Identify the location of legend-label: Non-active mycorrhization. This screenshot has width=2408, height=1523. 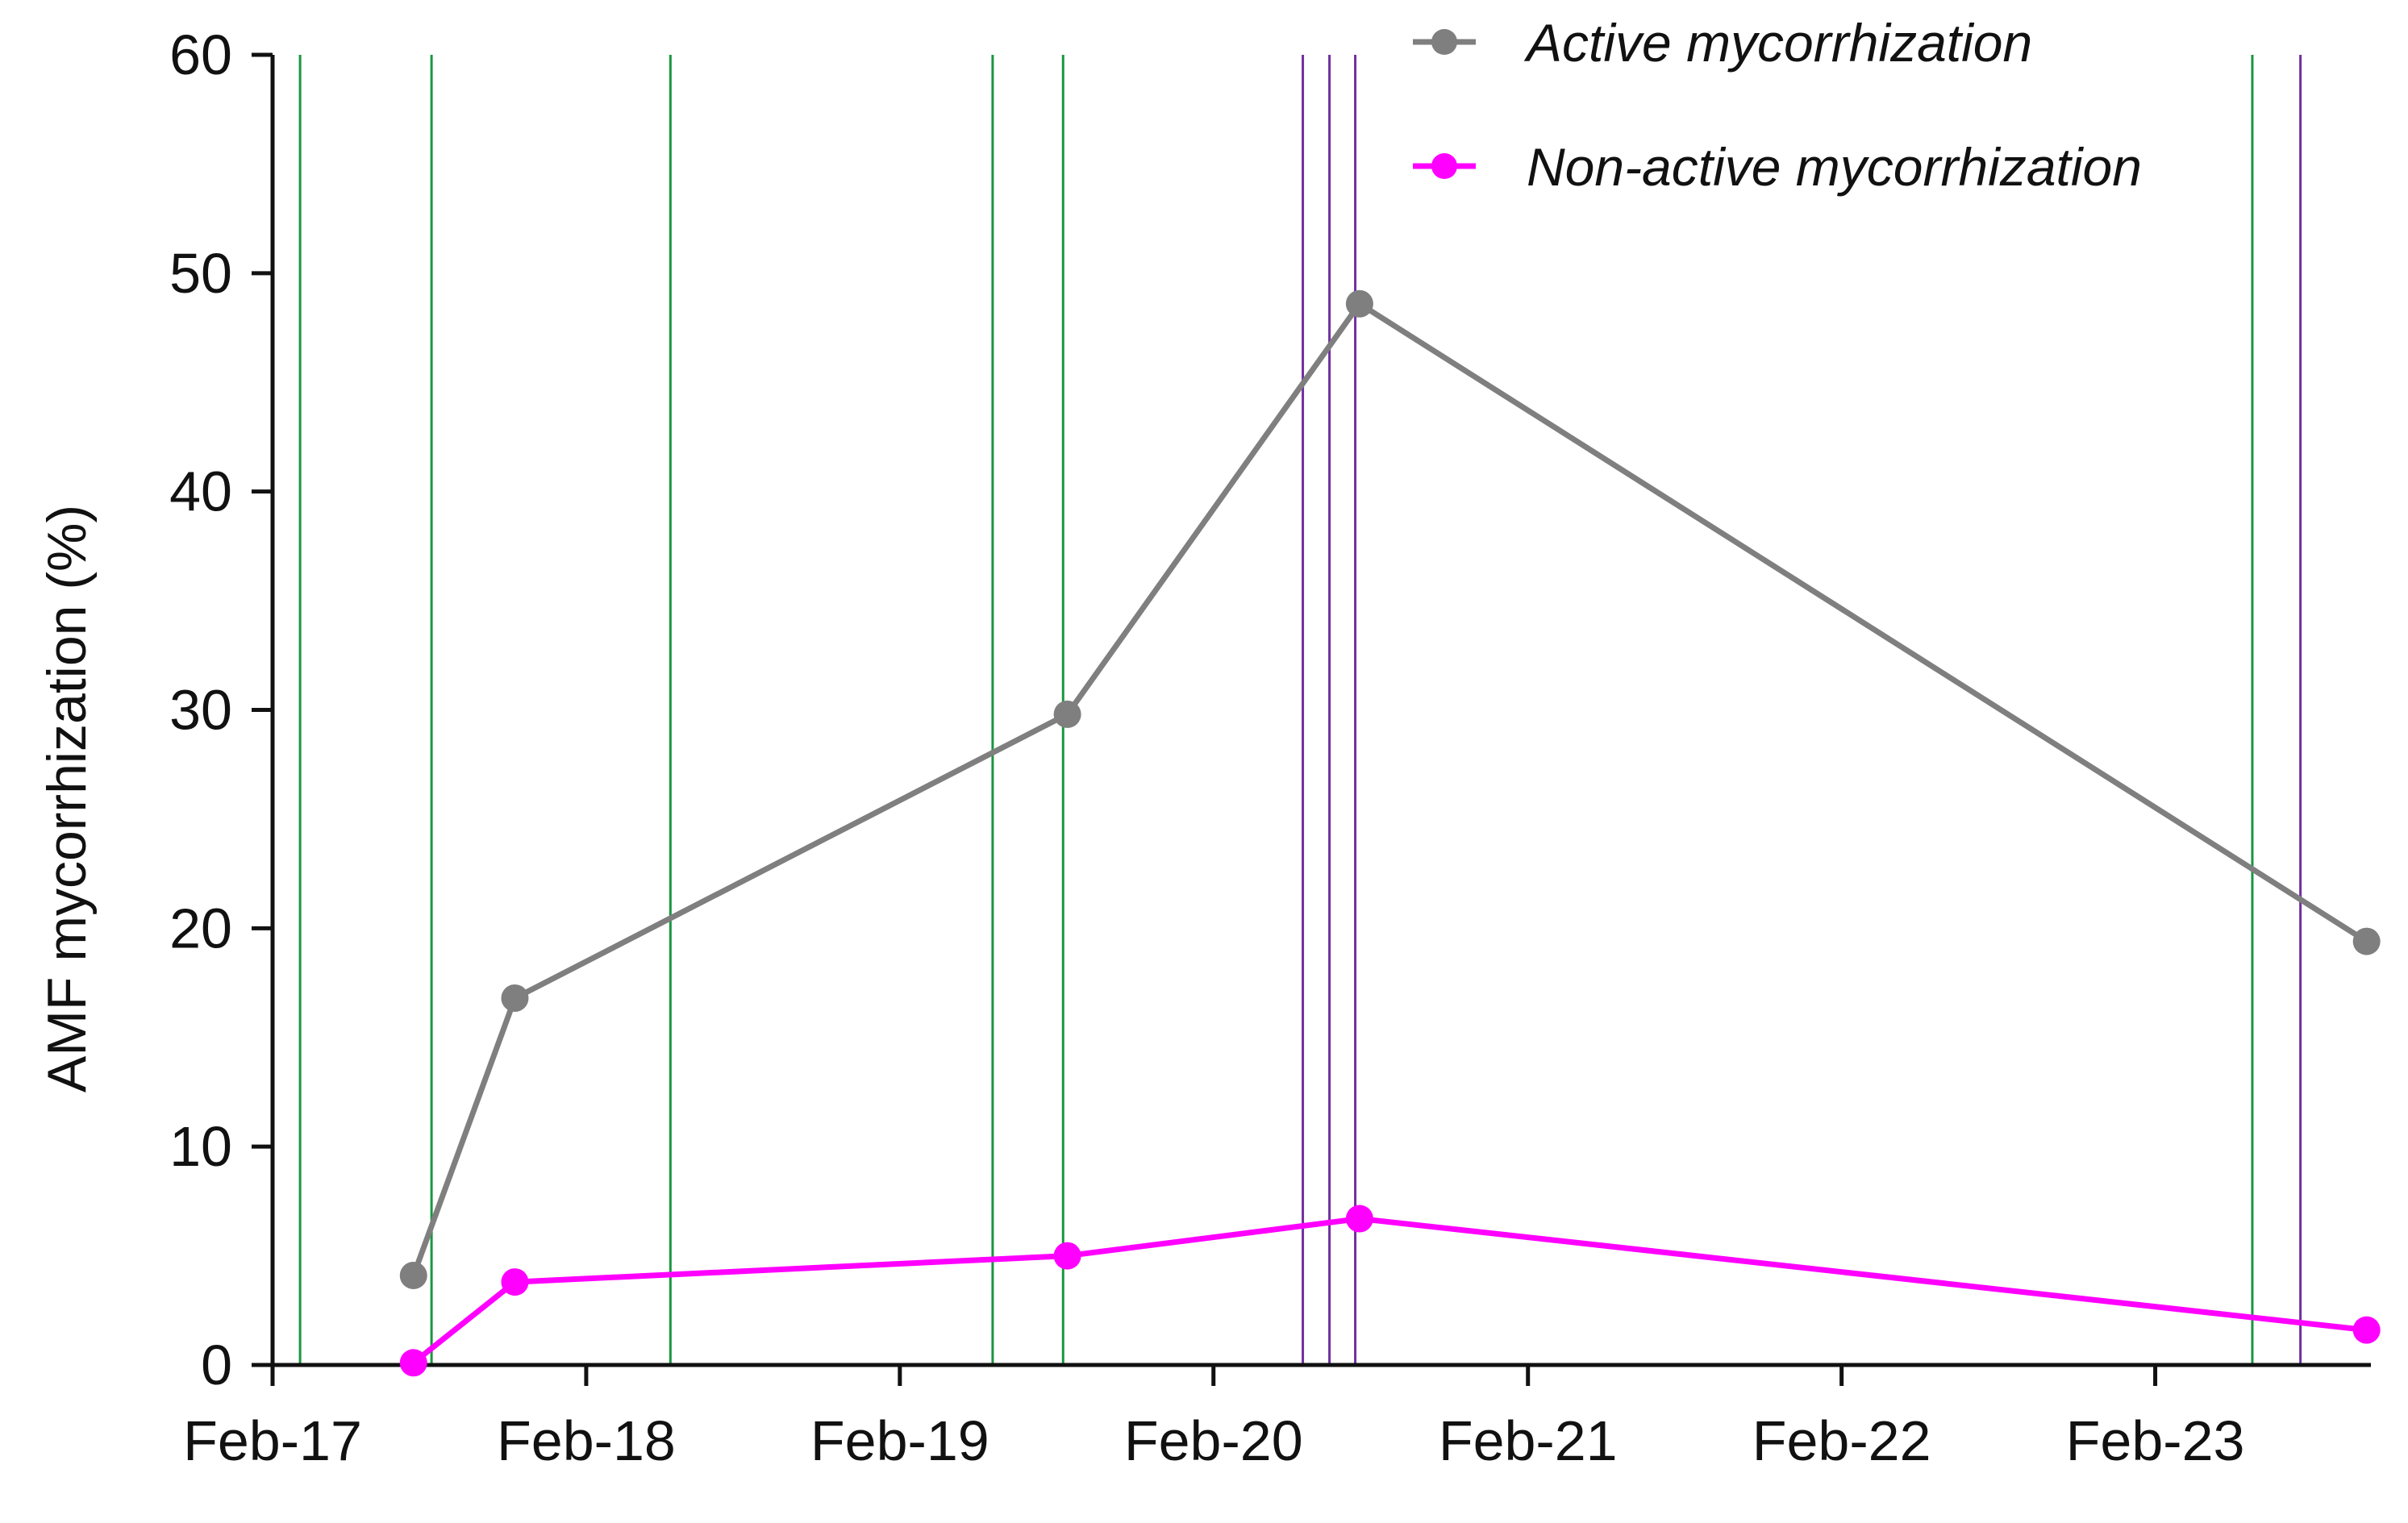
(1835, 167).